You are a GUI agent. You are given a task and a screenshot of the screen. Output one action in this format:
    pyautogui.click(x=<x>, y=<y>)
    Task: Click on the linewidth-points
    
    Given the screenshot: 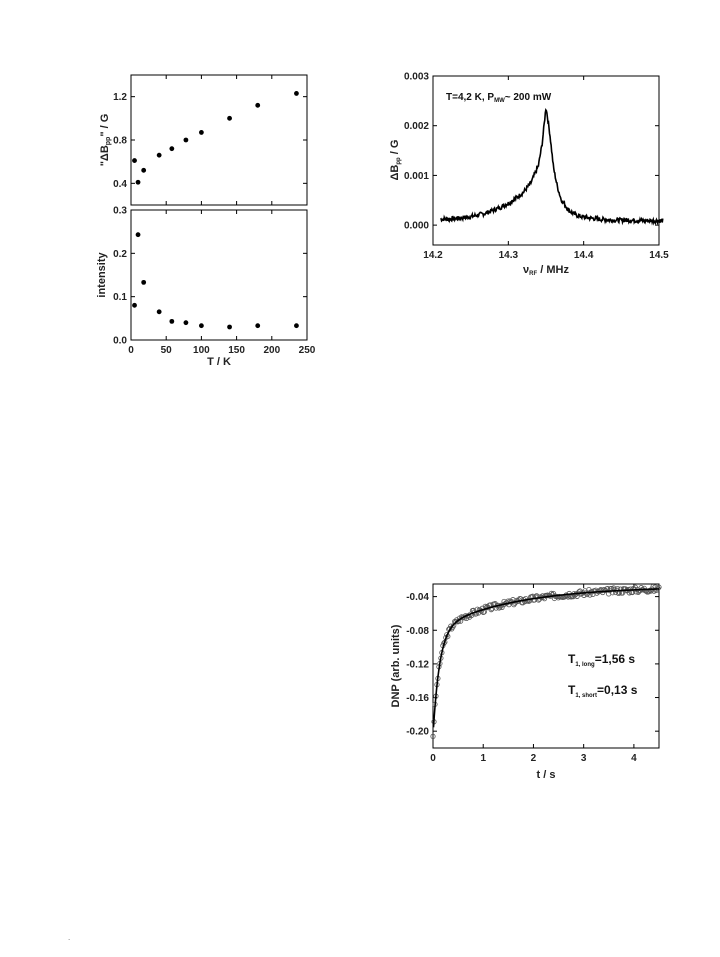 What is the action you would take?
    pyautogui.click(x=215, y=138)
    